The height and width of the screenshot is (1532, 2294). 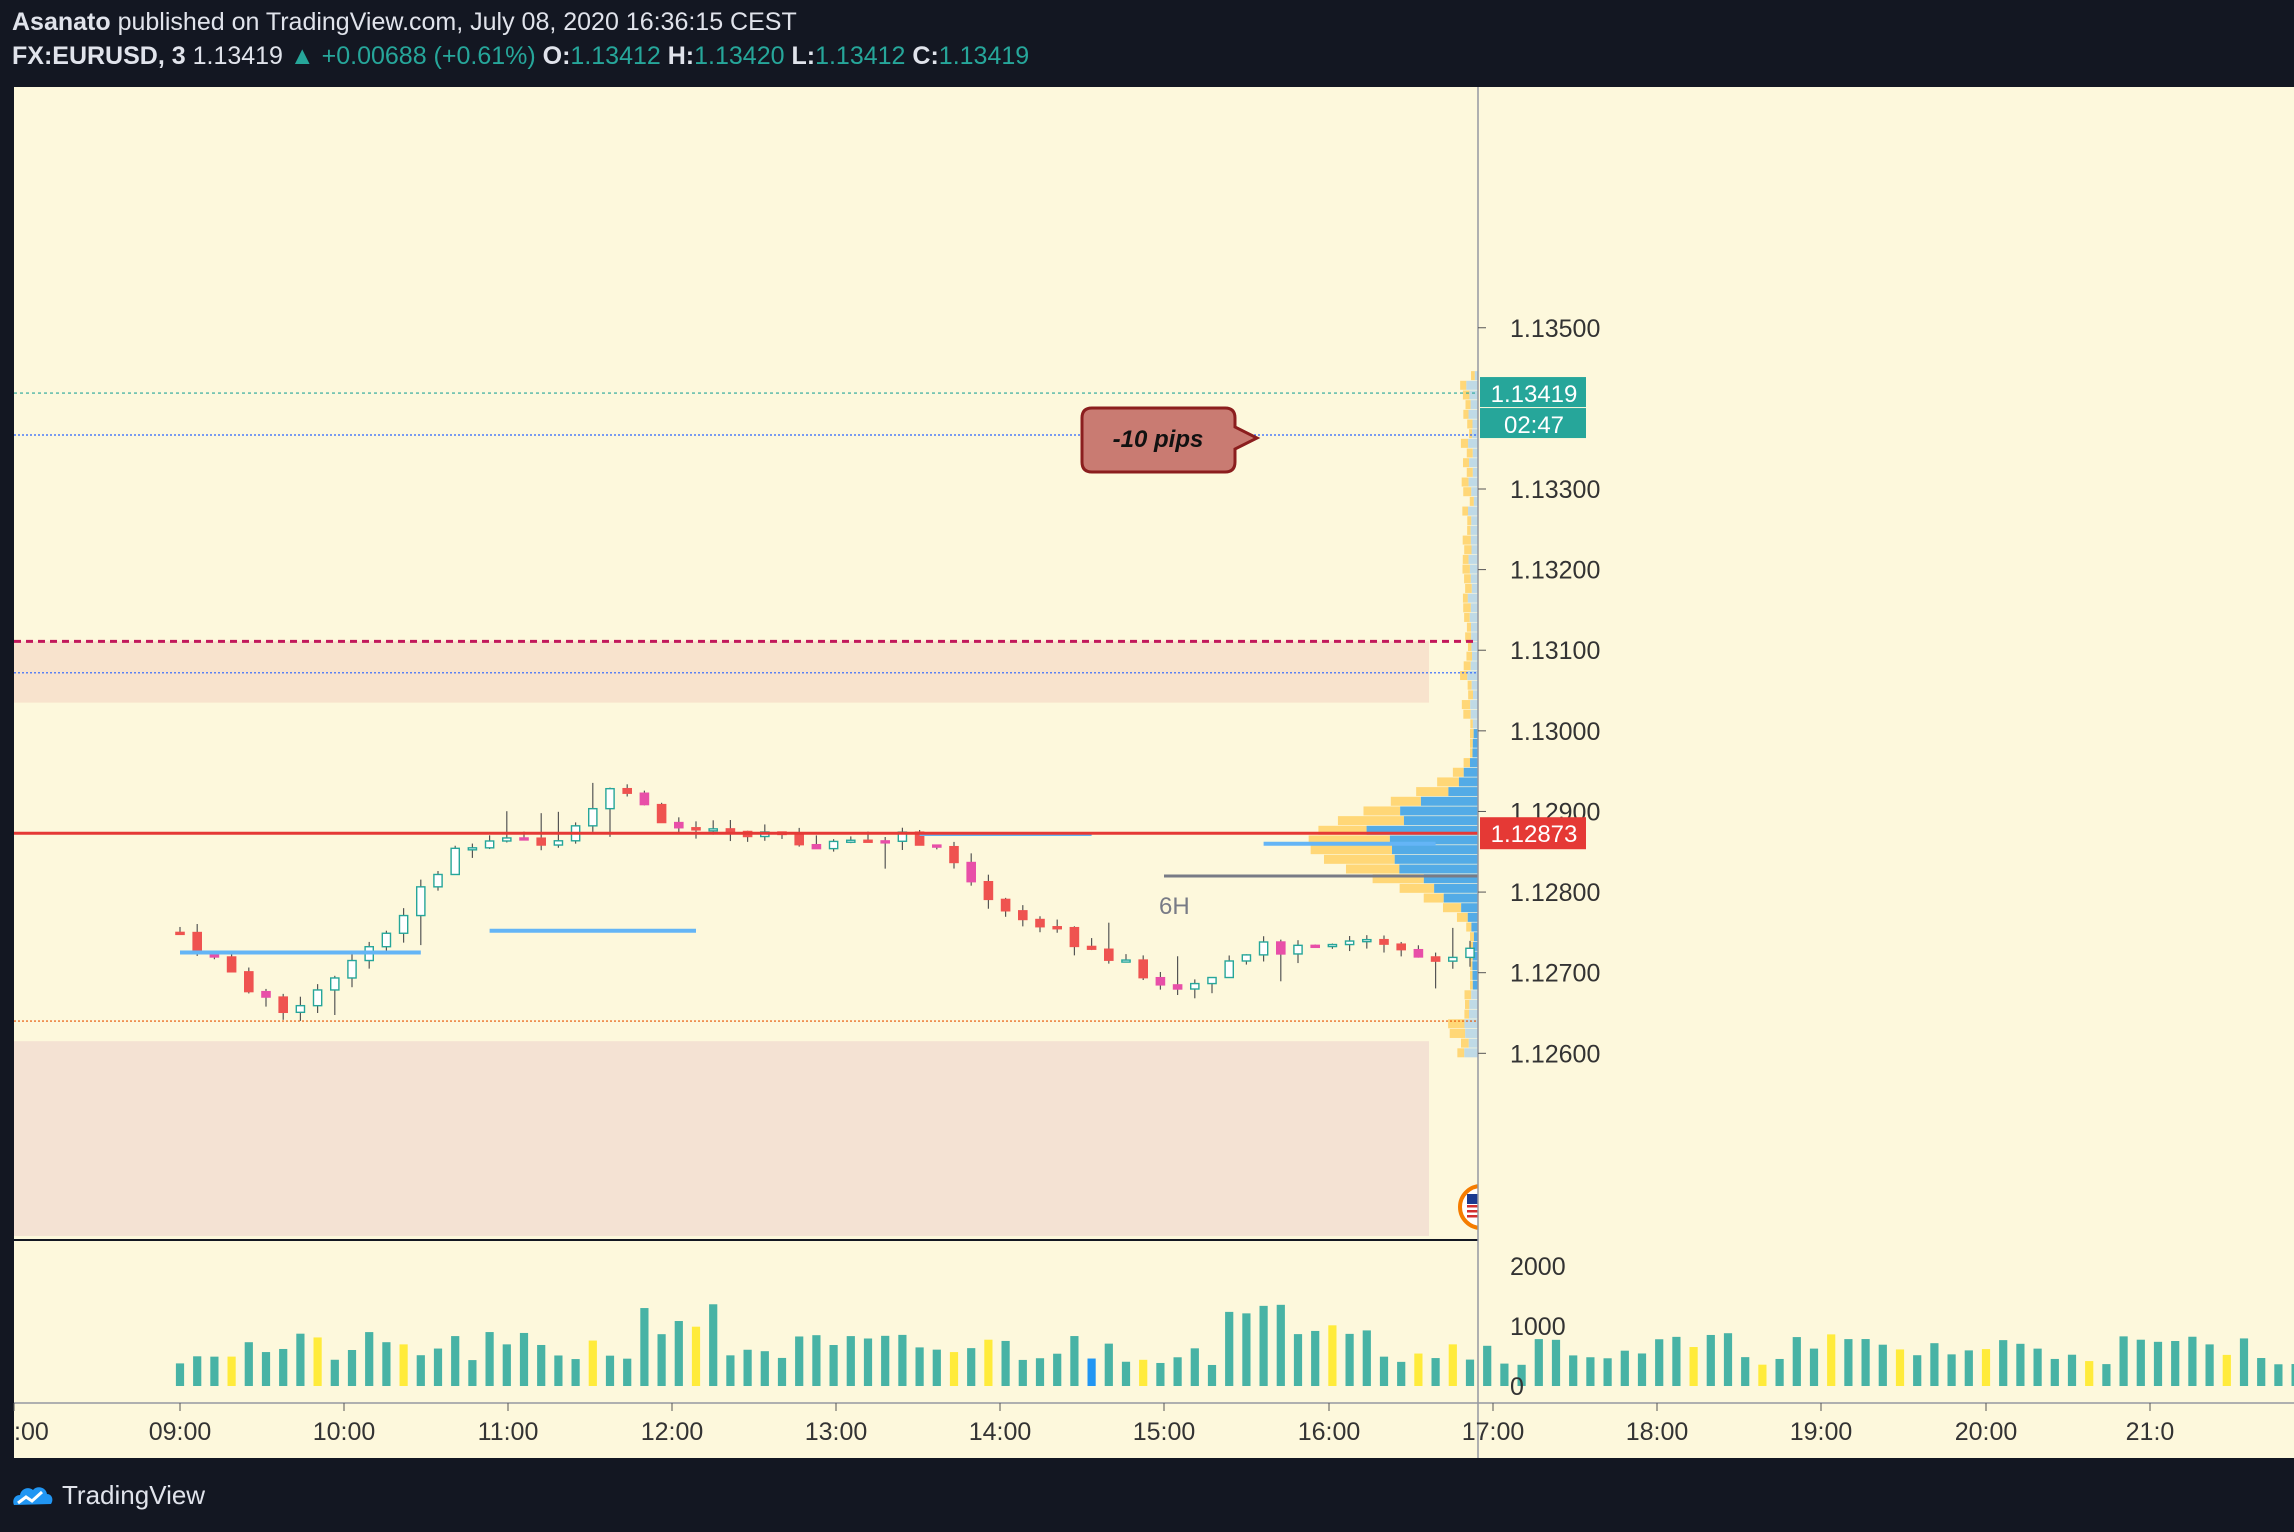 I want to click on time-tick-label: 12:00, so click(x=672, y=1432).